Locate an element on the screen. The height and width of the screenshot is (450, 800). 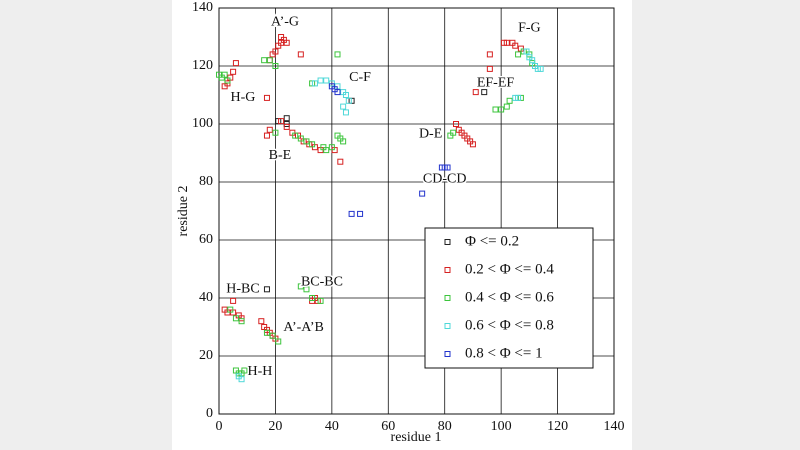
x-tick-label: 0 is located at coordinates (219, 426).